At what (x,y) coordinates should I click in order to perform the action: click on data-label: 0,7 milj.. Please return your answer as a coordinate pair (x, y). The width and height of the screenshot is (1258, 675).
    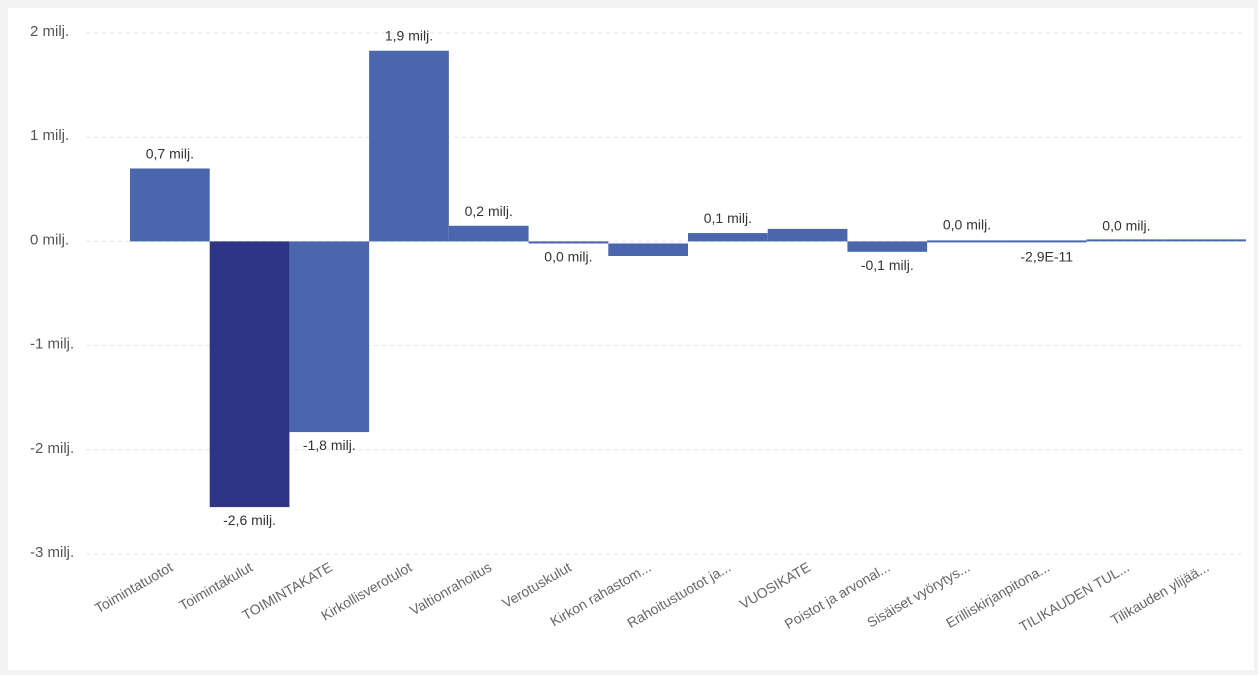
    Looking at the image, I should click on (170, 153).